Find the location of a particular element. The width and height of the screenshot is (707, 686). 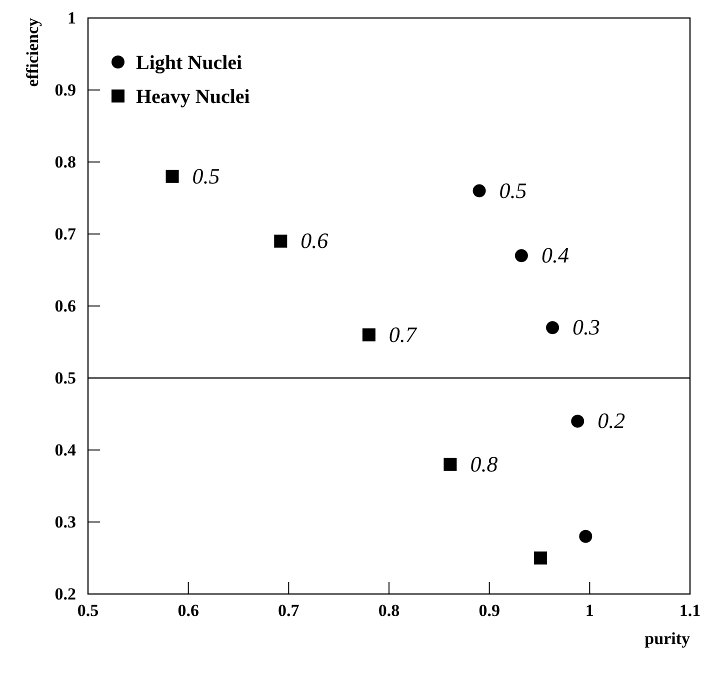

x-tick-label: 0.5 is located at coordinates (88, 610).